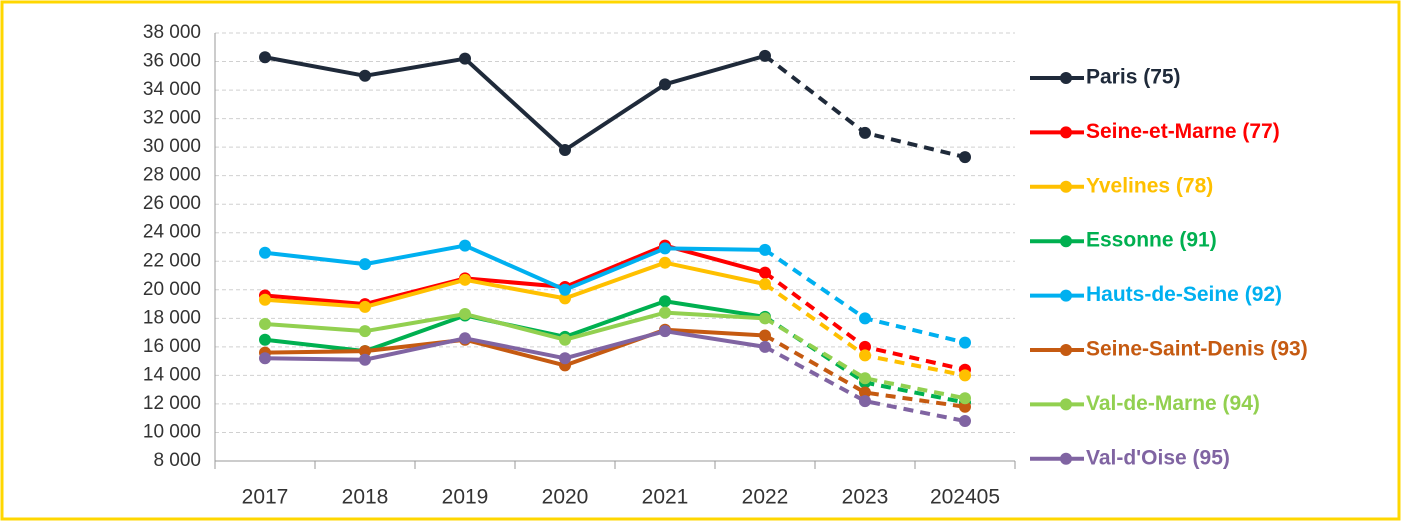  I want to click on legend-label: Hauts-de-Seine (92), so click(1184, 294).